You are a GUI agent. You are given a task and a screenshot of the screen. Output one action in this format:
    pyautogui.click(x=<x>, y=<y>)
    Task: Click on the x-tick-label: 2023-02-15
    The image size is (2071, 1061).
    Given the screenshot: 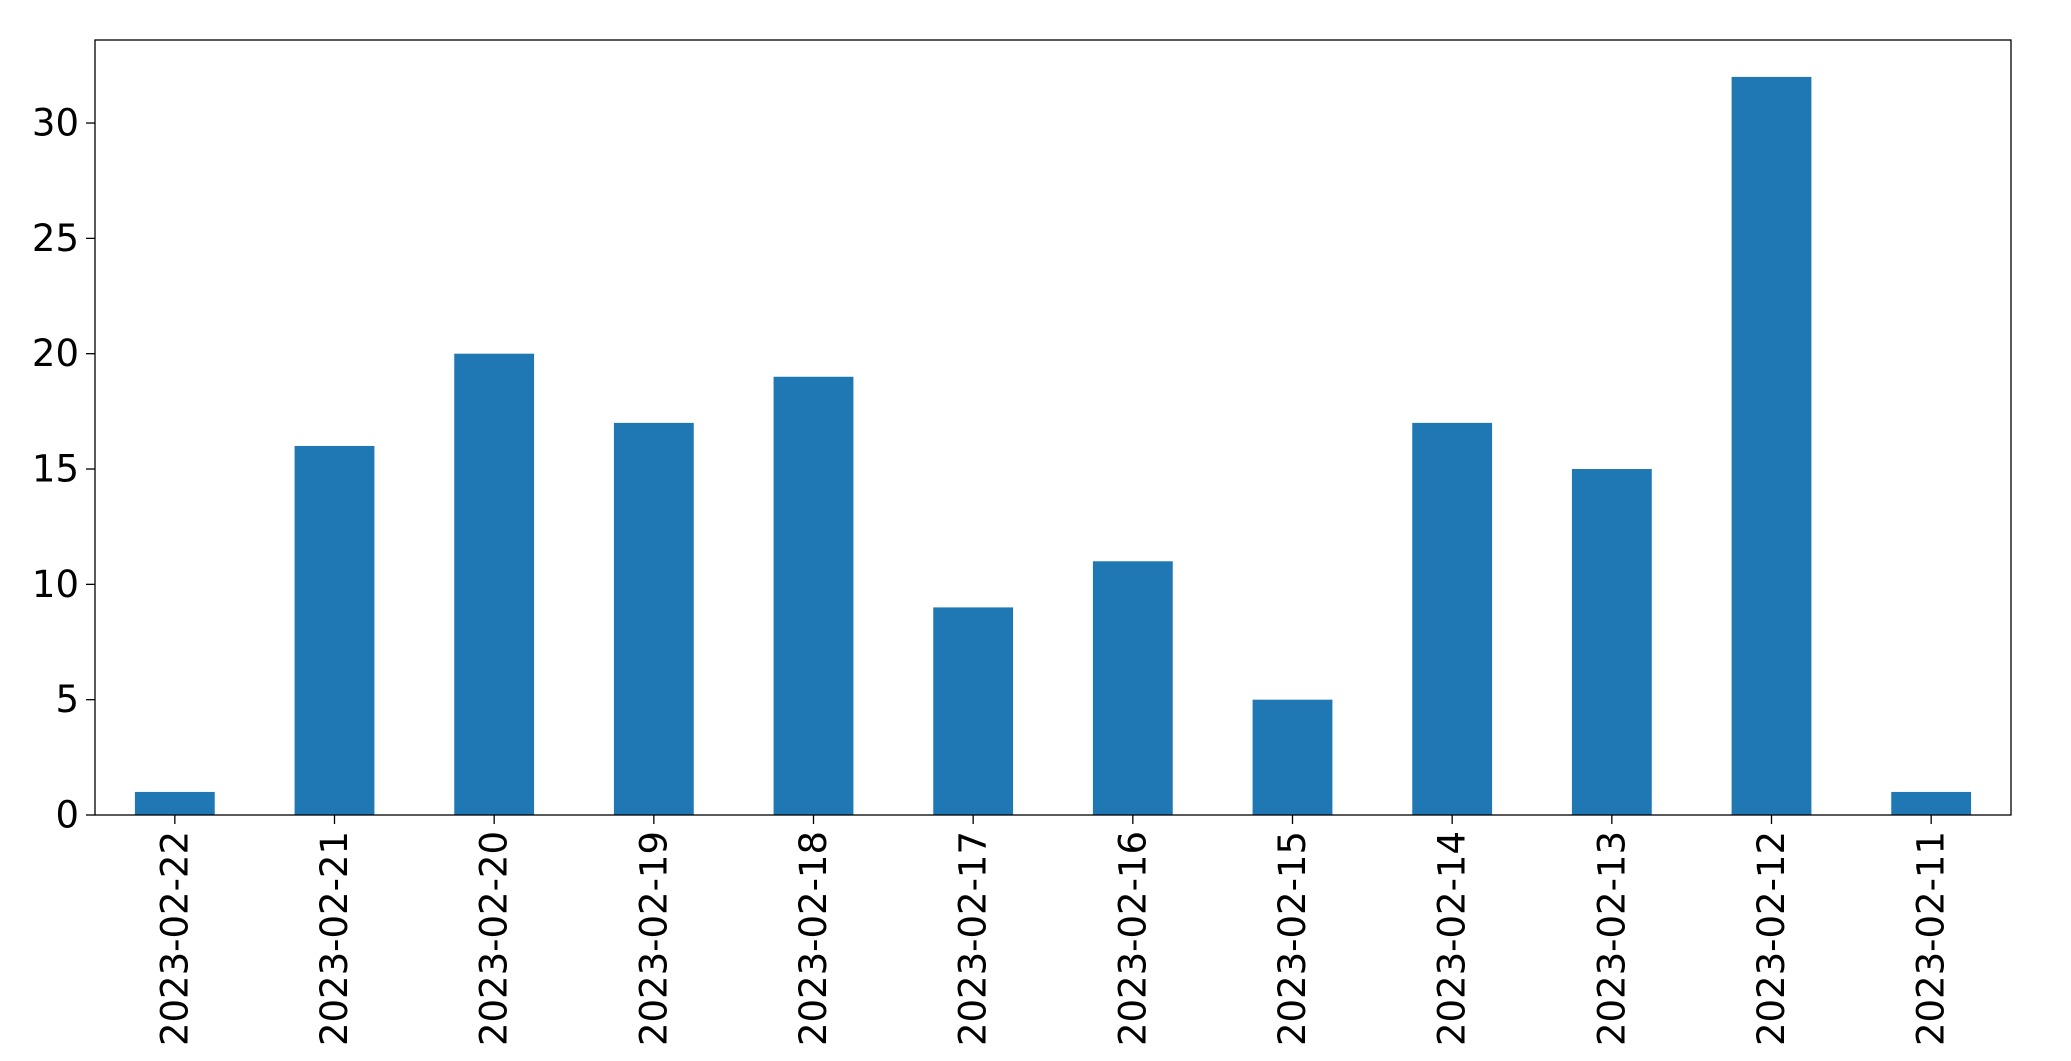 What is the action you would take?
    pyautogui.click(x=1292, y=938)
    